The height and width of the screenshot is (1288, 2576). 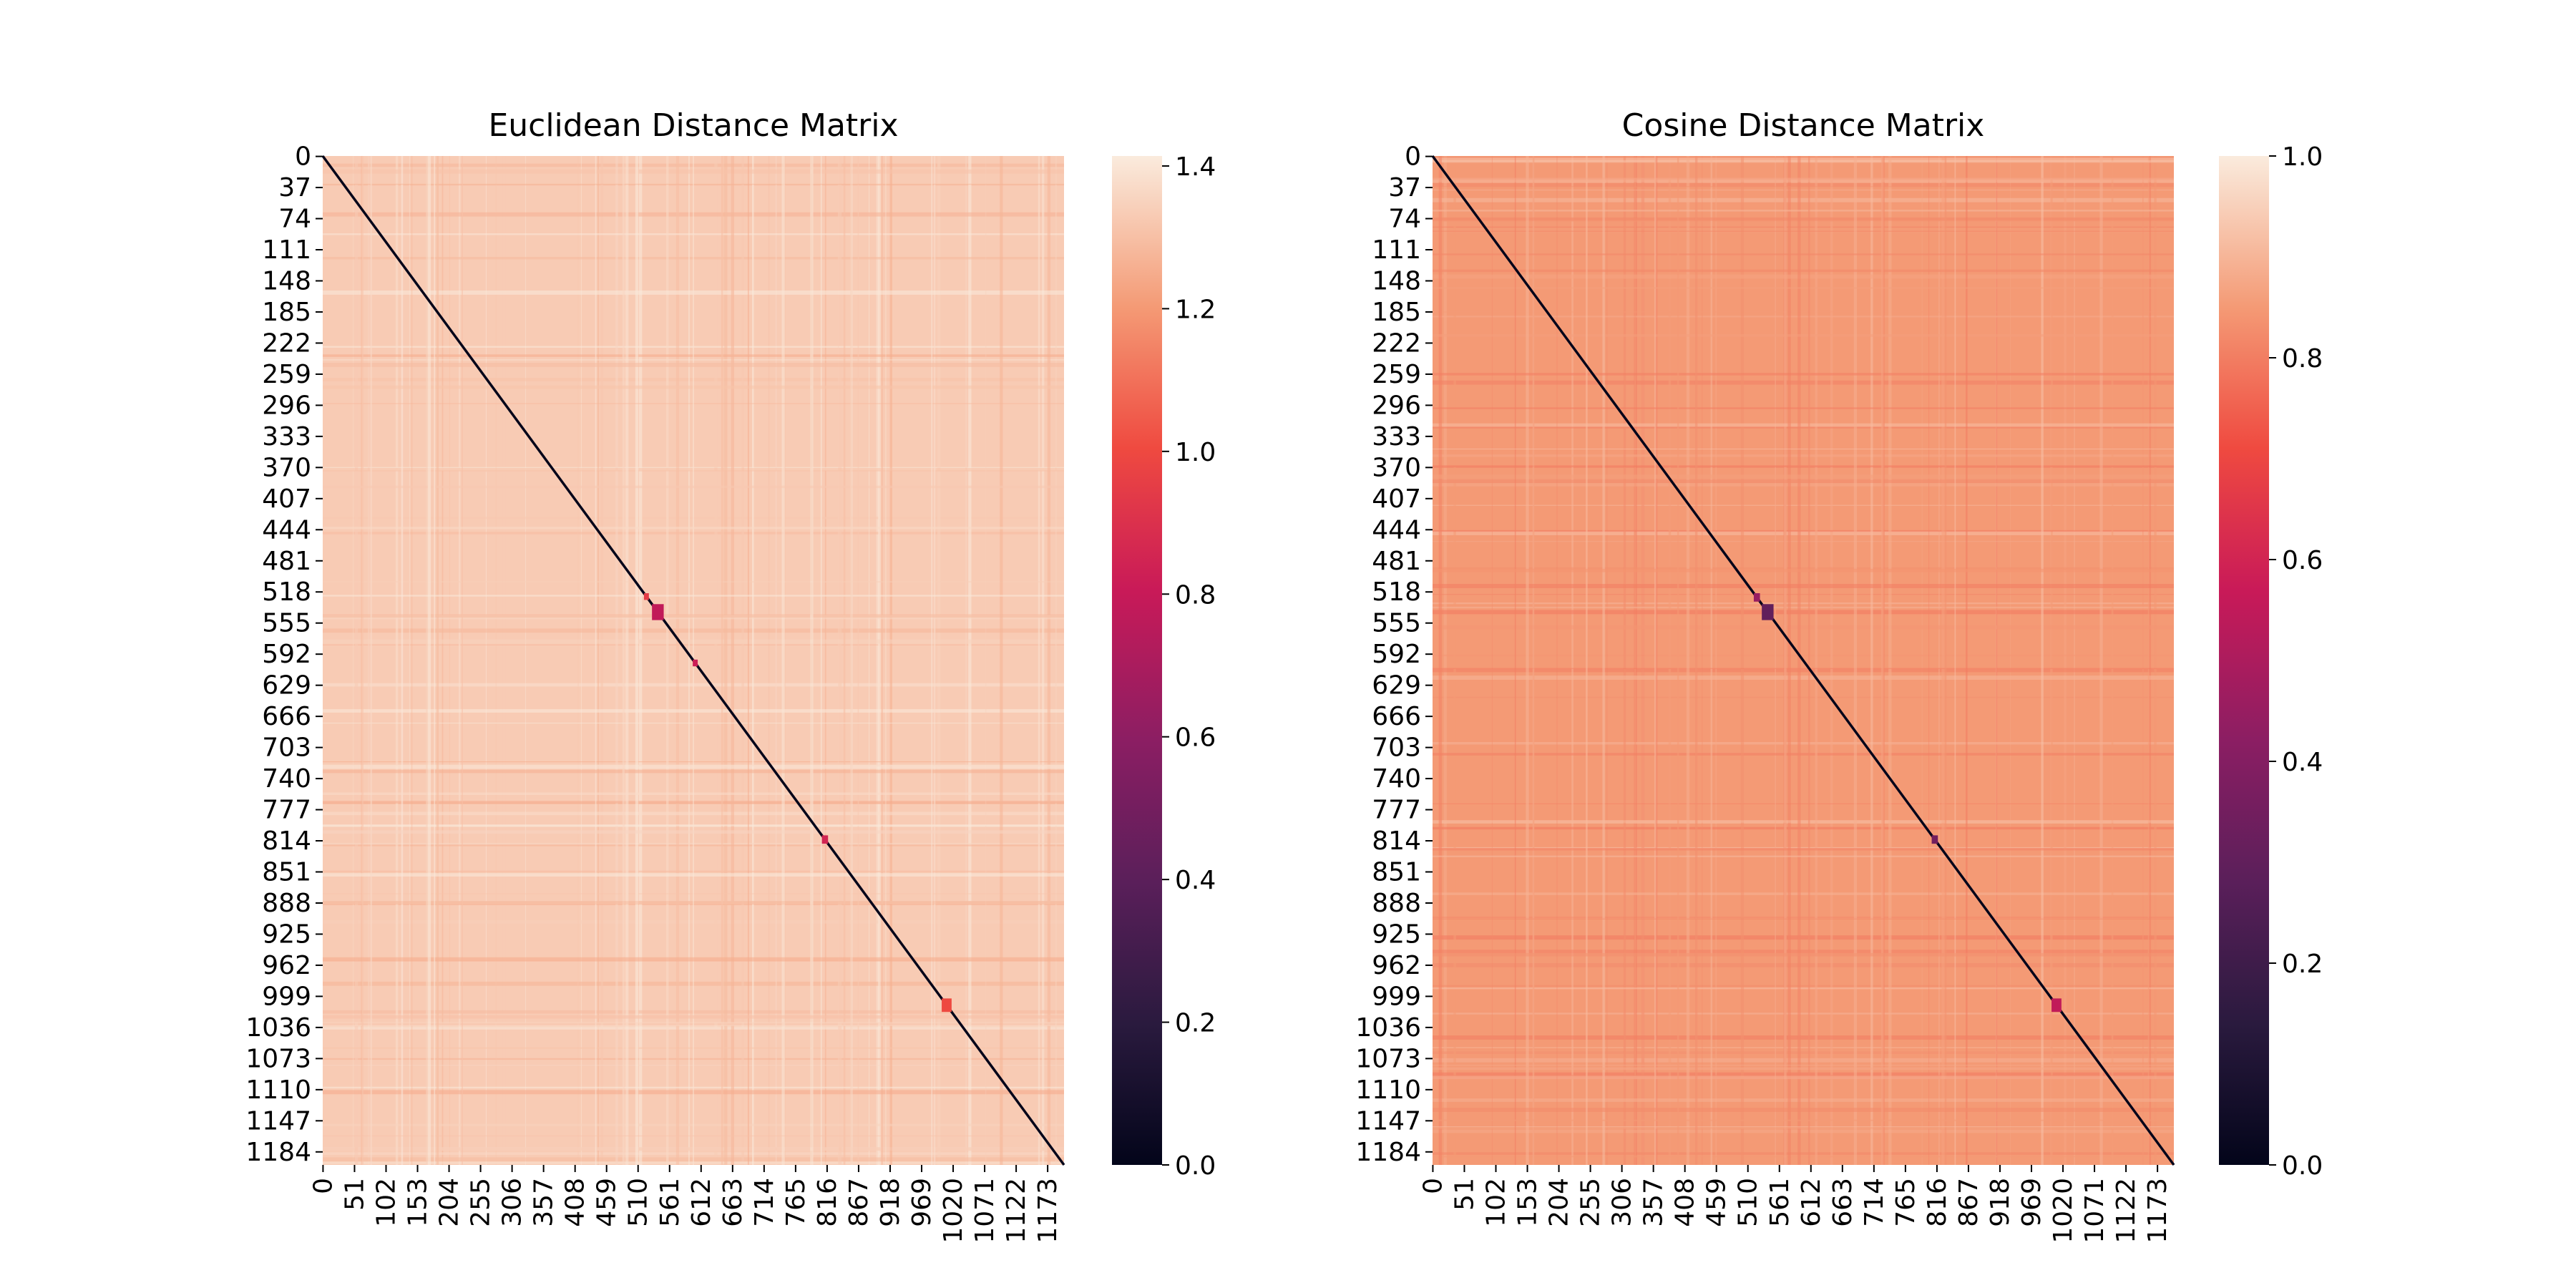 What do you see at coordinates (1396, 592) in the screenshot?
I see `y-tick-label: 518` at bounding box center [1396, 592].